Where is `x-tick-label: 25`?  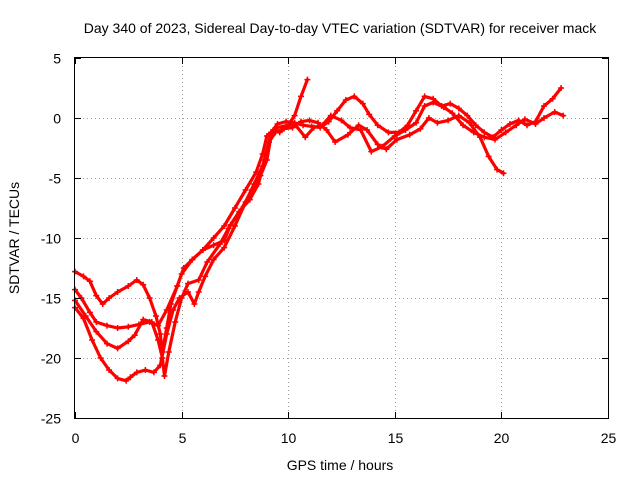
x-tick-label: 25 is located at coordinates (609, 438).